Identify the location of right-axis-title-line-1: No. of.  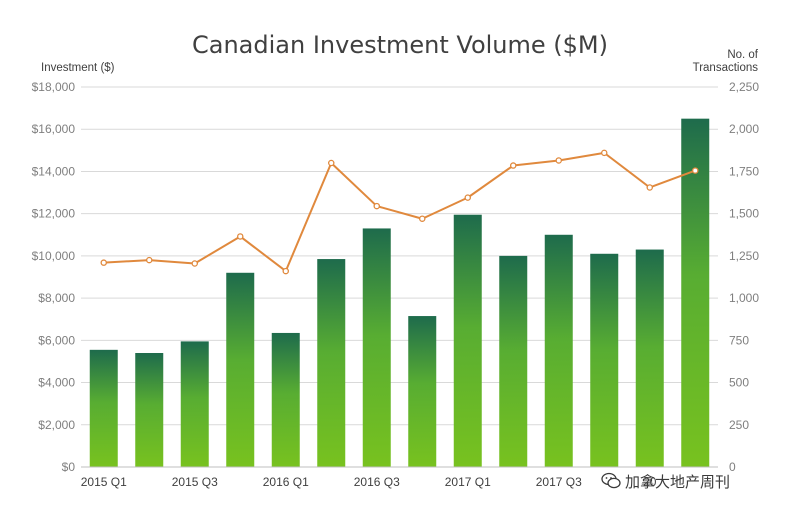
(742, 55).